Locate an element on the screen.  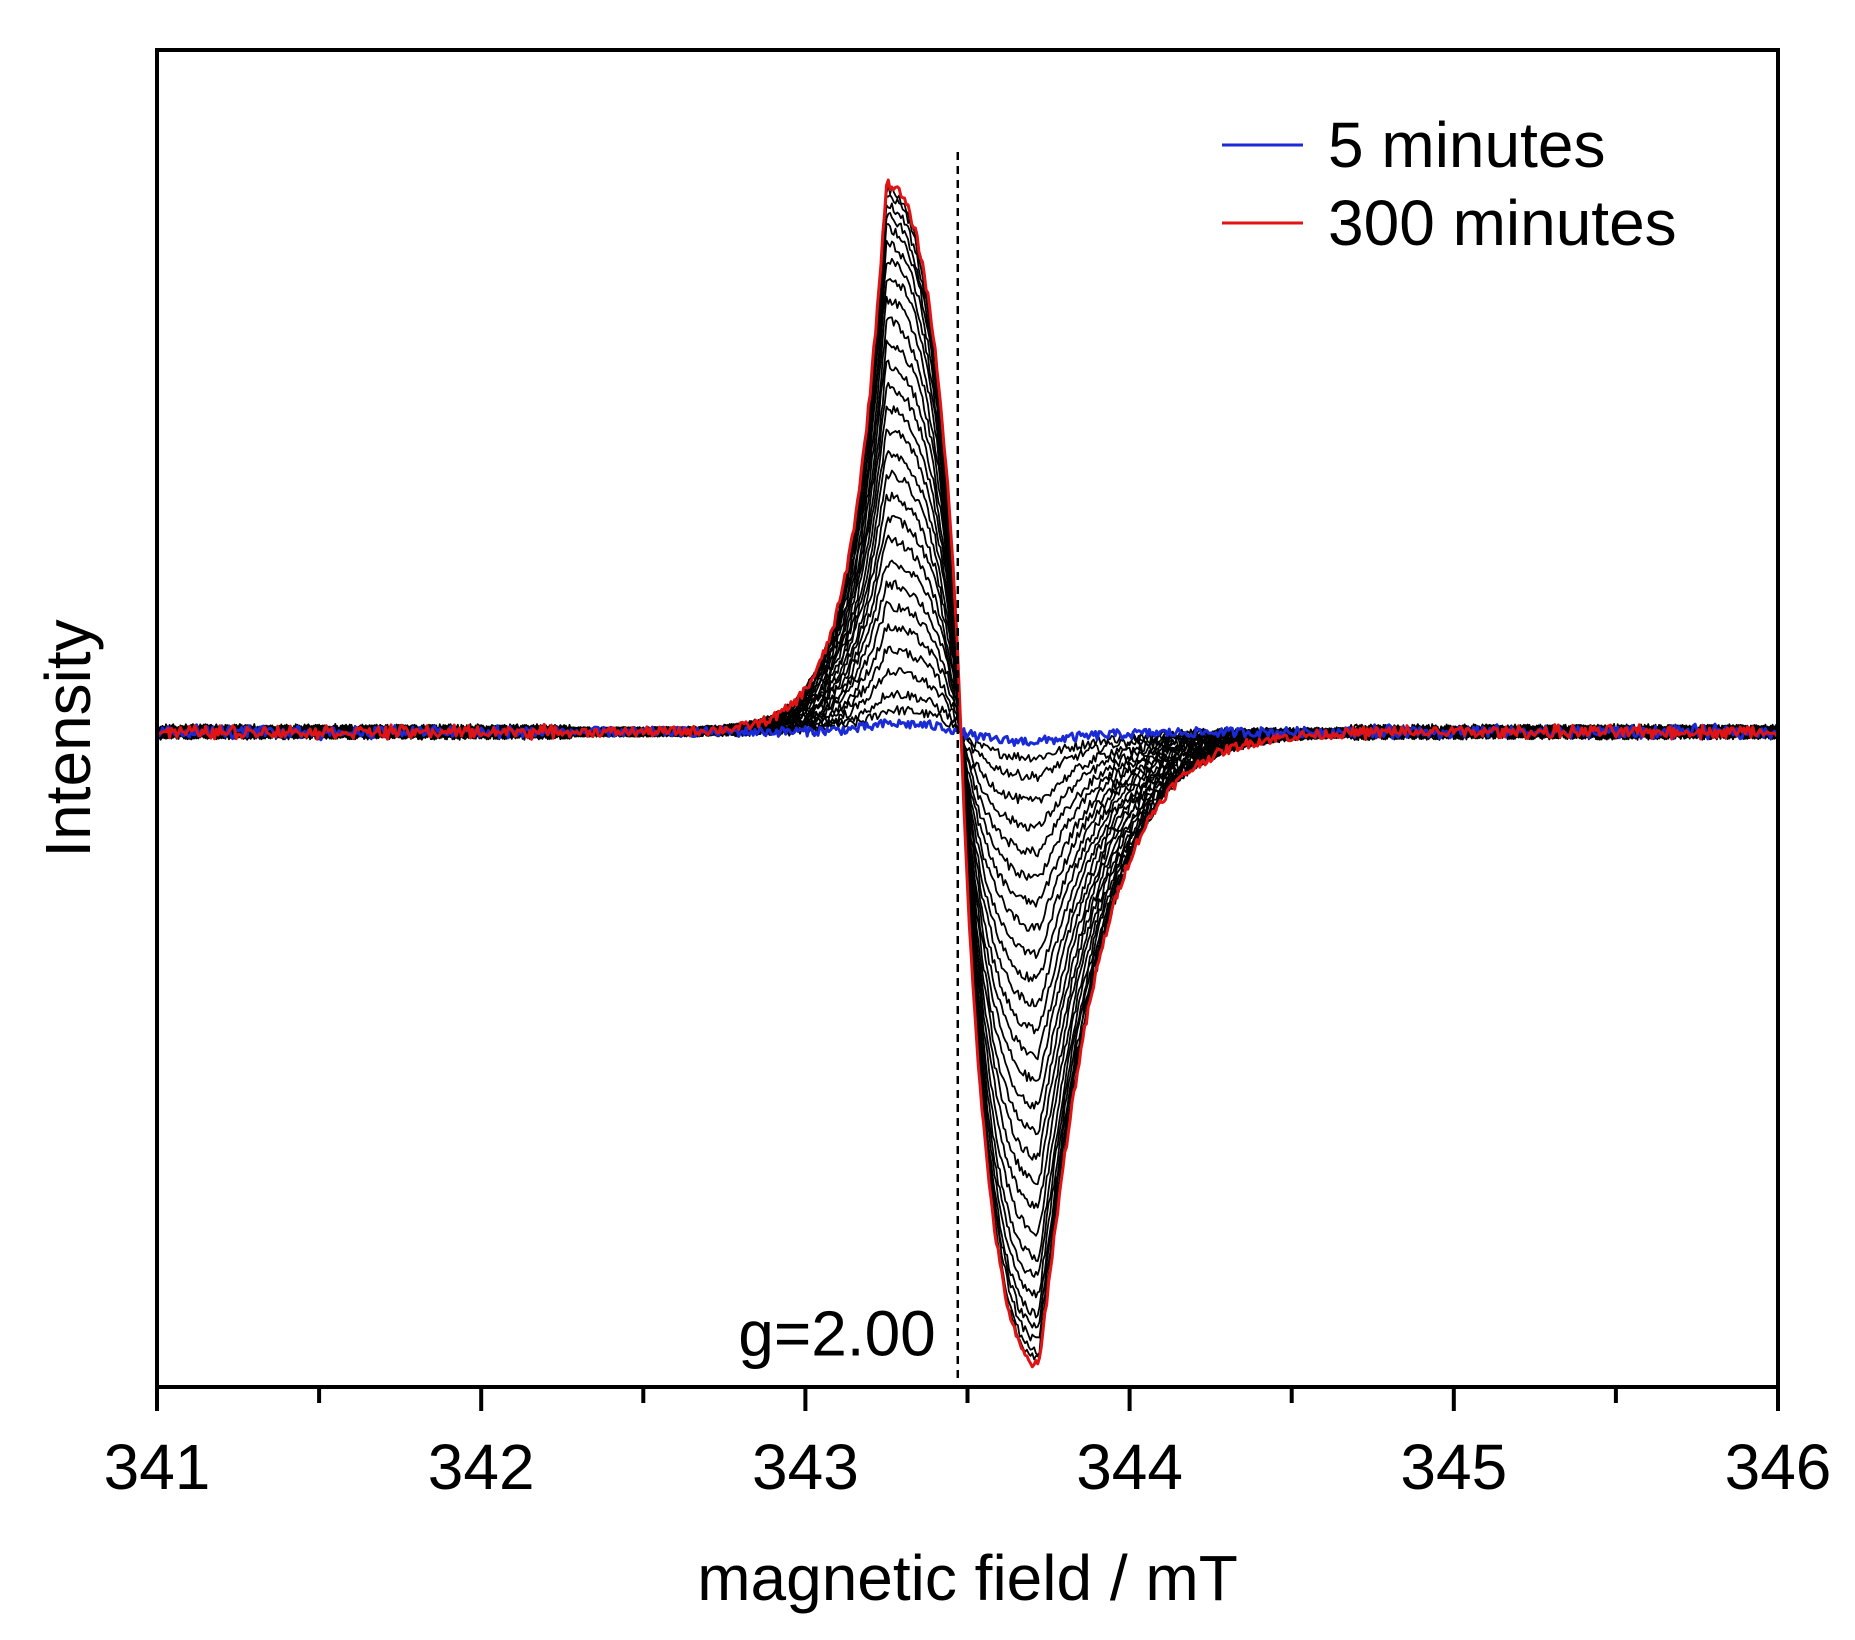
x-axis-title: magnetic field / mT is located at coordinates (967, 1578).